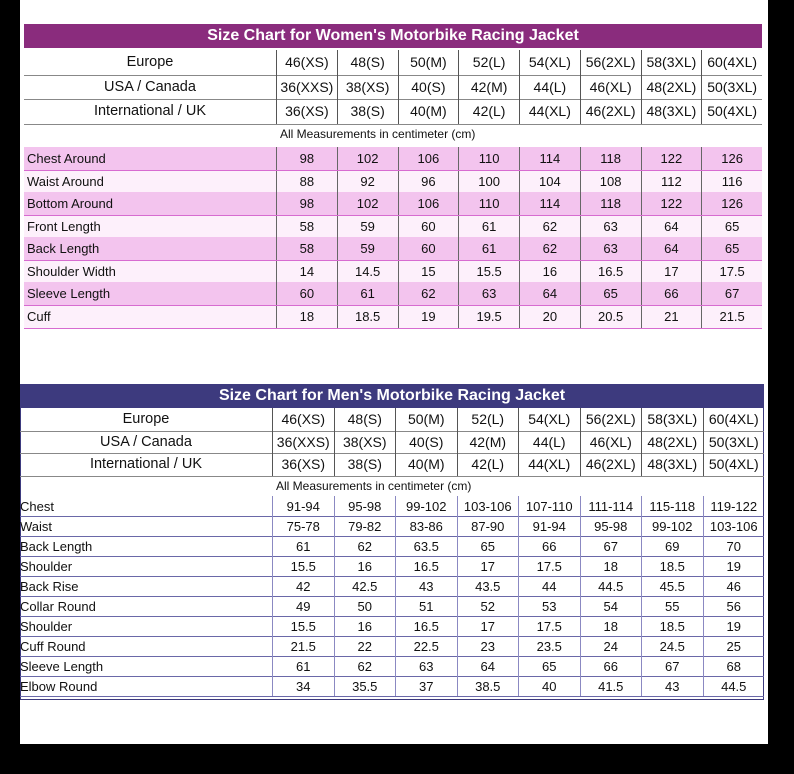 The image size is (794, 774). Describe the element at coordinates (487, 606) in the screenshot. I see `measurement-value: 52` at that location.